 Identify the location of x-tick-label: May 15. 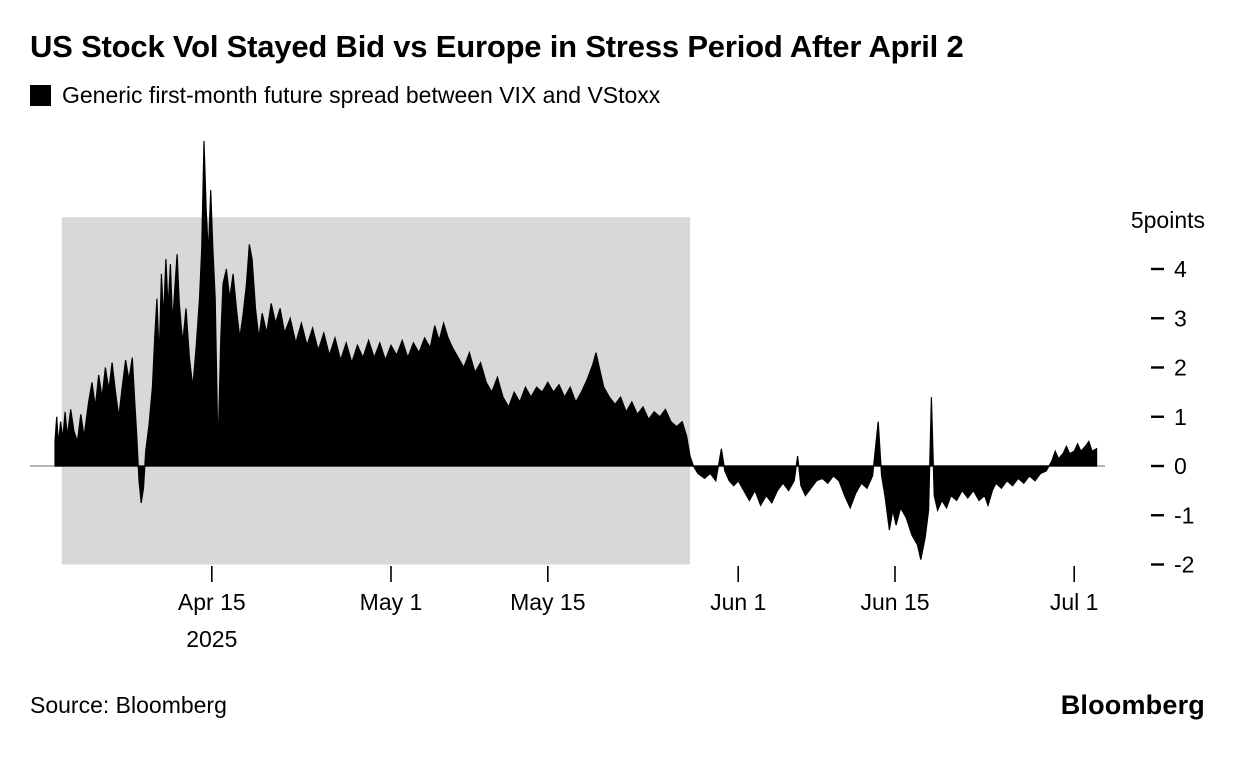
(547, 602).